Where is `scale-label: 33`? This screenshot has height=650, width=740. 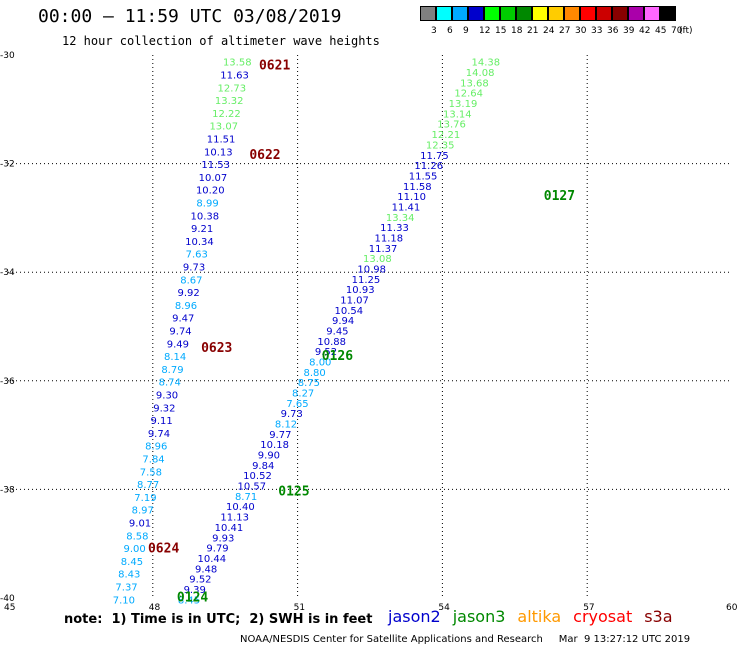
scale-label: 33 is located at coordinates (597, 31).